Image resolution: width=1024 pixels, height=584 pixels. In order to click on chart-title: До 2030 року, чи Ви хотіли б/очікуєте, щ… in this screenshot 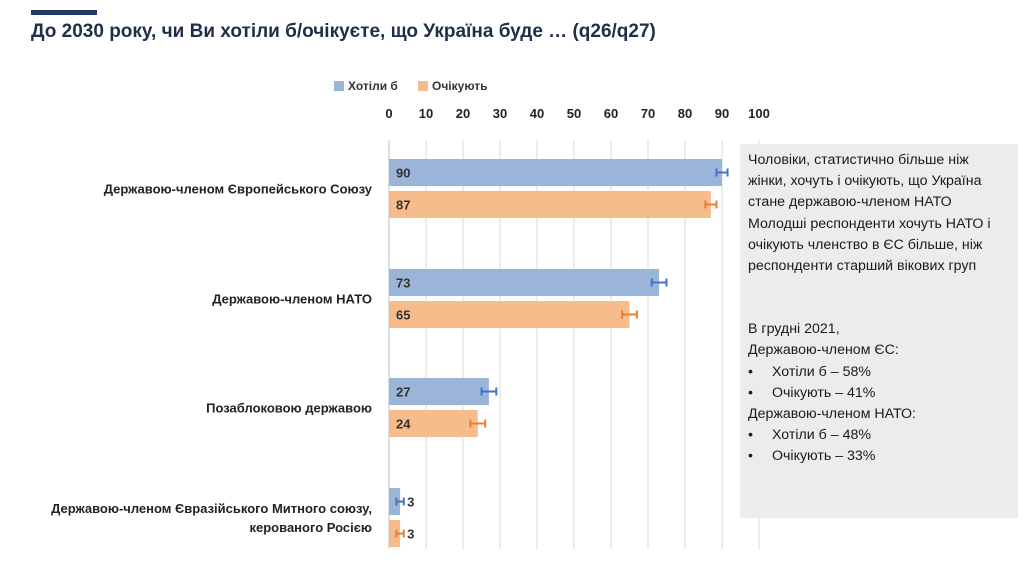, I will do `click(343, 31)`.